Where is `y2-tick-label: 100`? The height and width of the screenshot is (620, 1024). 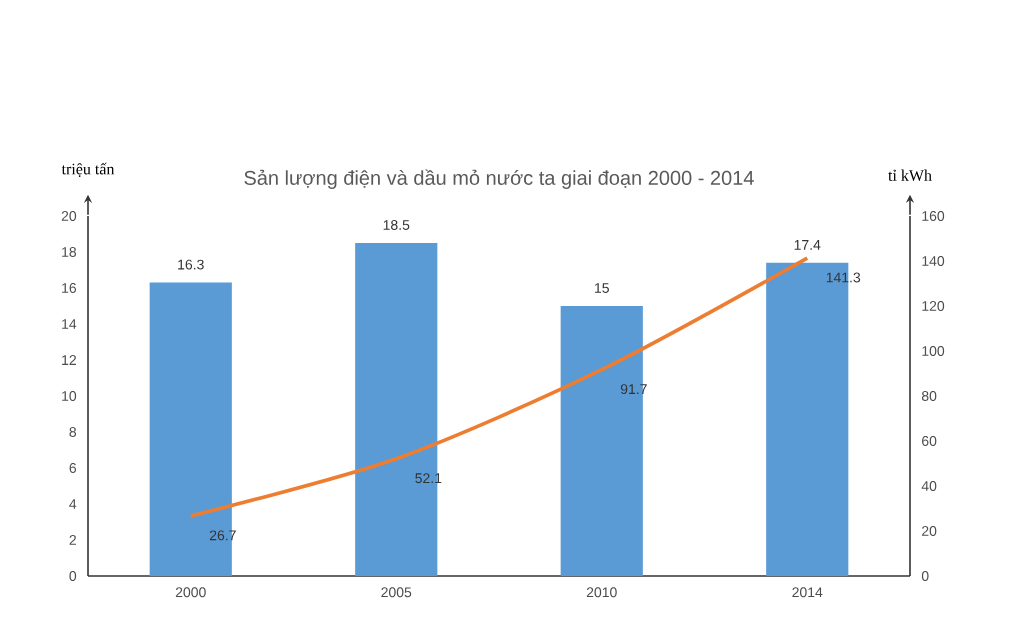 y2-tick-label: 100 is located at coordinates (933, 351).